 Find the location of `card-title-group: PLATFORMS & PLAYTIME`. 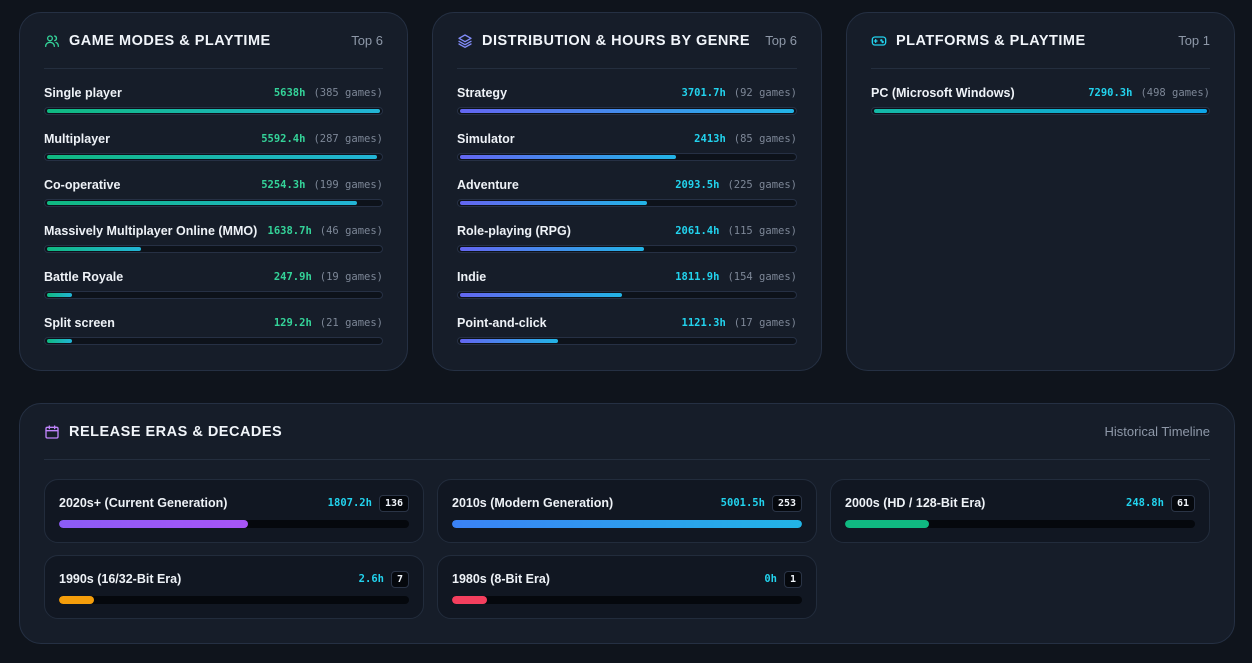

card-title-group: PLATFORMS & PLAYTIME is located at coordinates (978, 41).